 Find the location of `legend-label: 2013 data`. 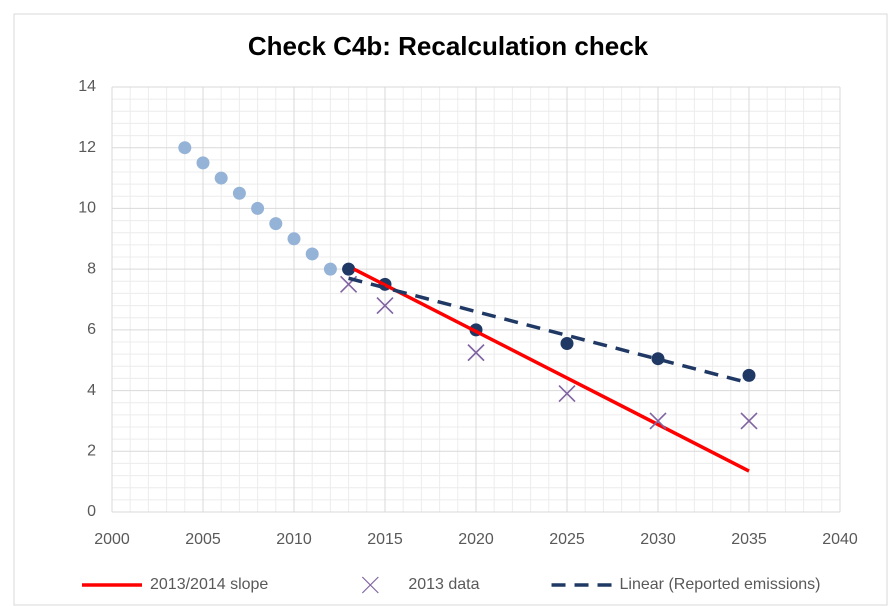

legend-label: 2013 data is located at coordinates (443, 584).